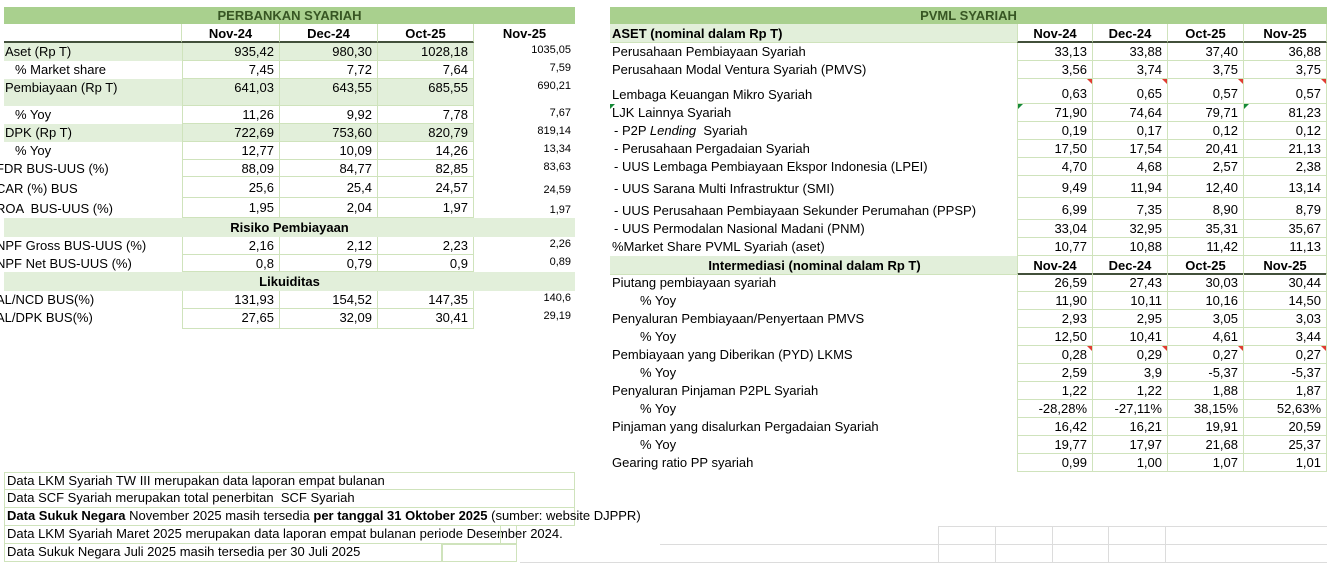  I want to click on column-header-nov-25: Nov-25, so click(1285, 33).